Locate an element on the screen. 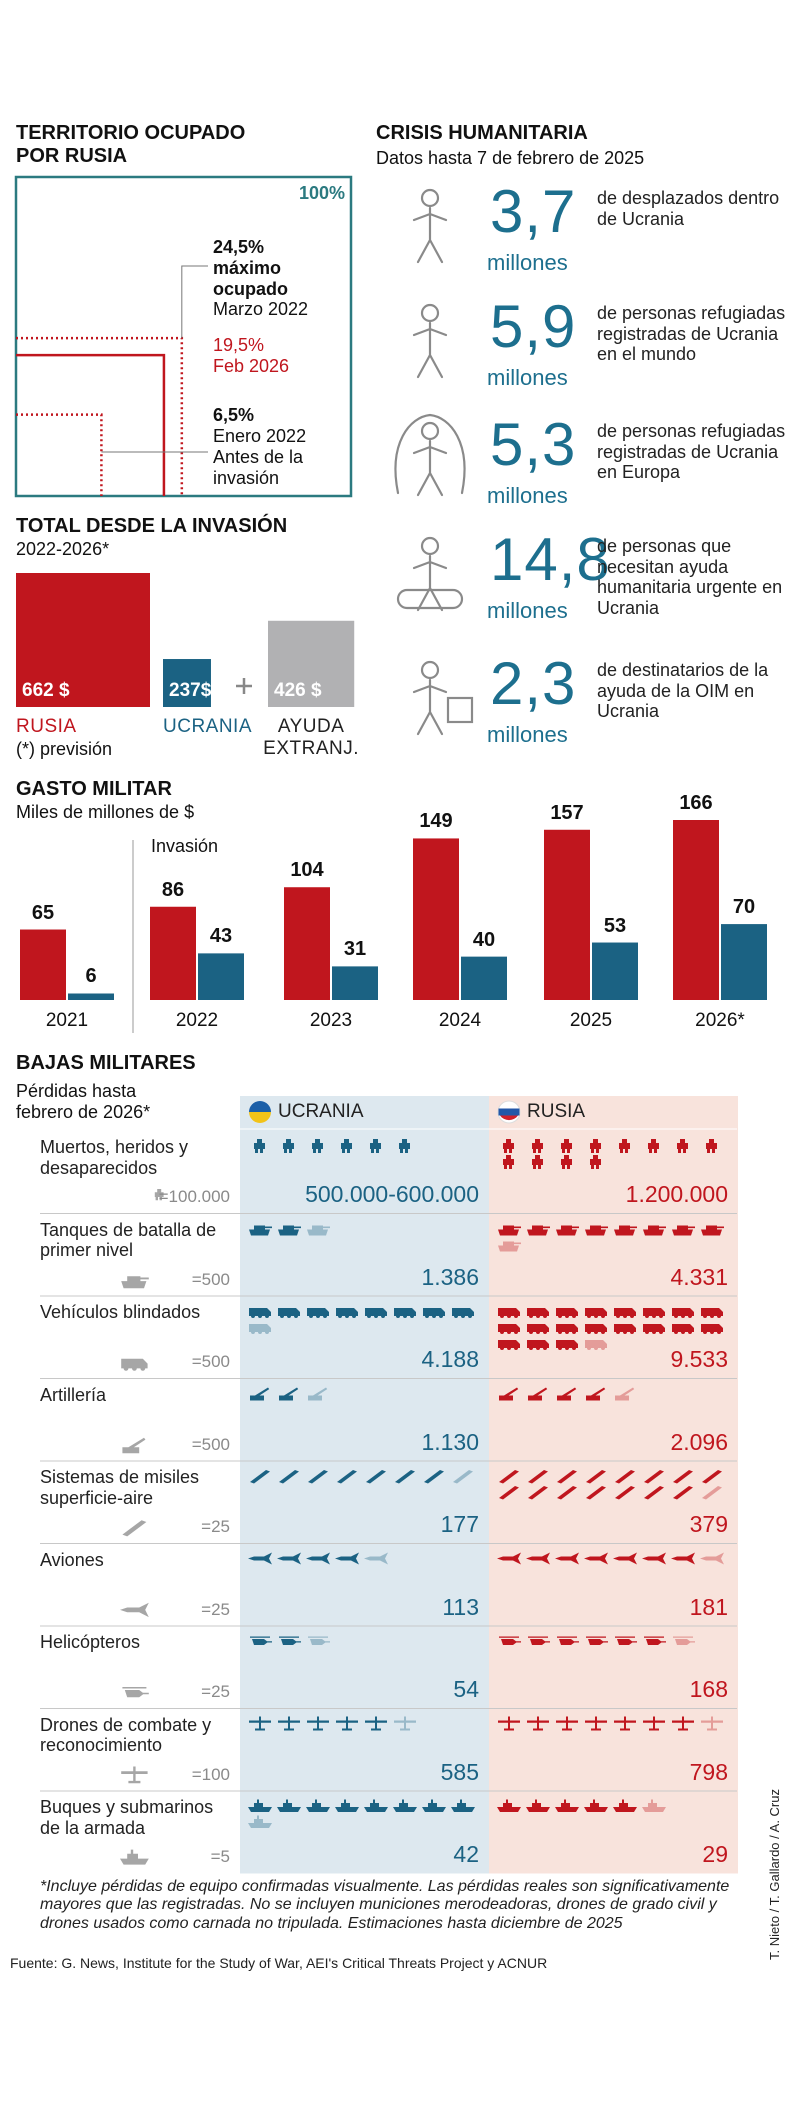 The width and height of the screenshot is (800, 2115). value-label: 149 is located at coordinates (436, 821).